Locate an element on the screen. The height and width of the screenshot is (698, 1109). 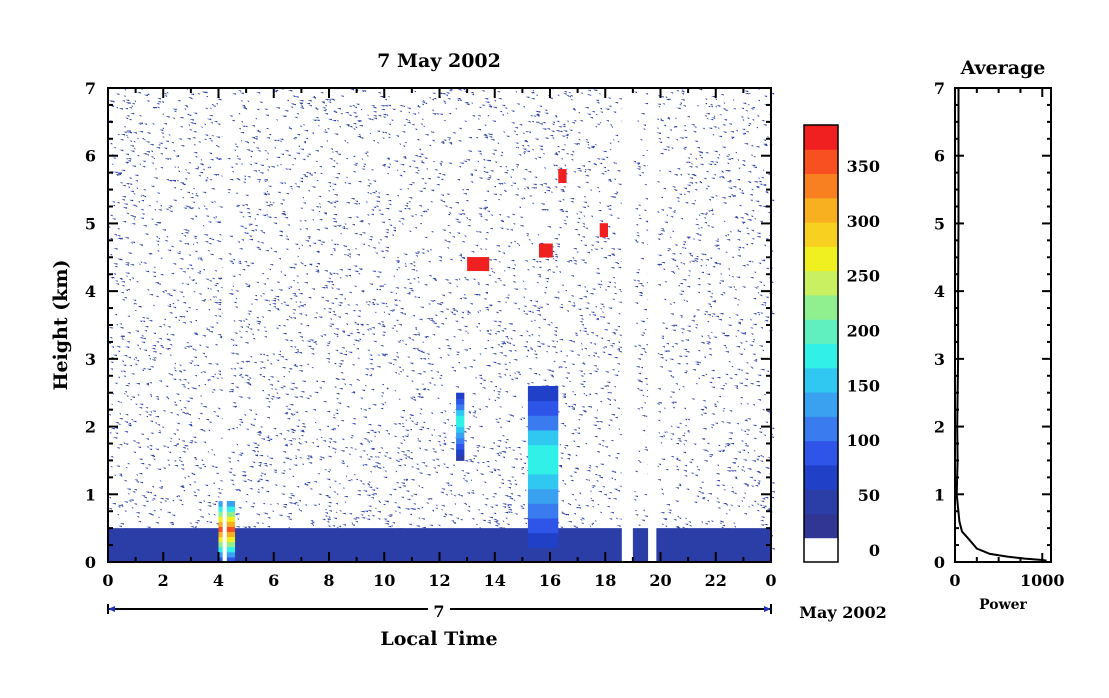
x-tick-label: 20 is located at coordinates (660, 580).